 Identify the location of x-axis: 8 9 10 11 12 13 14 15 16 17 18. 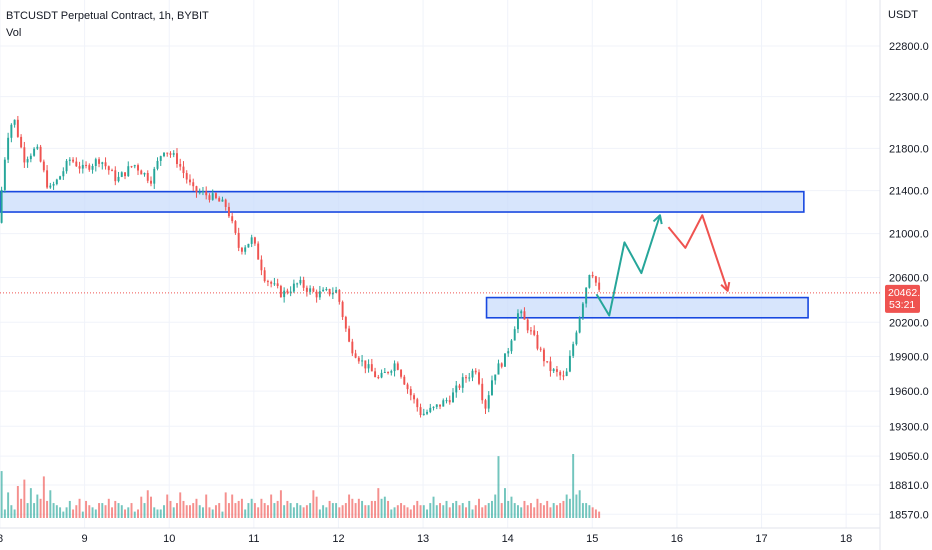
(426, 539).